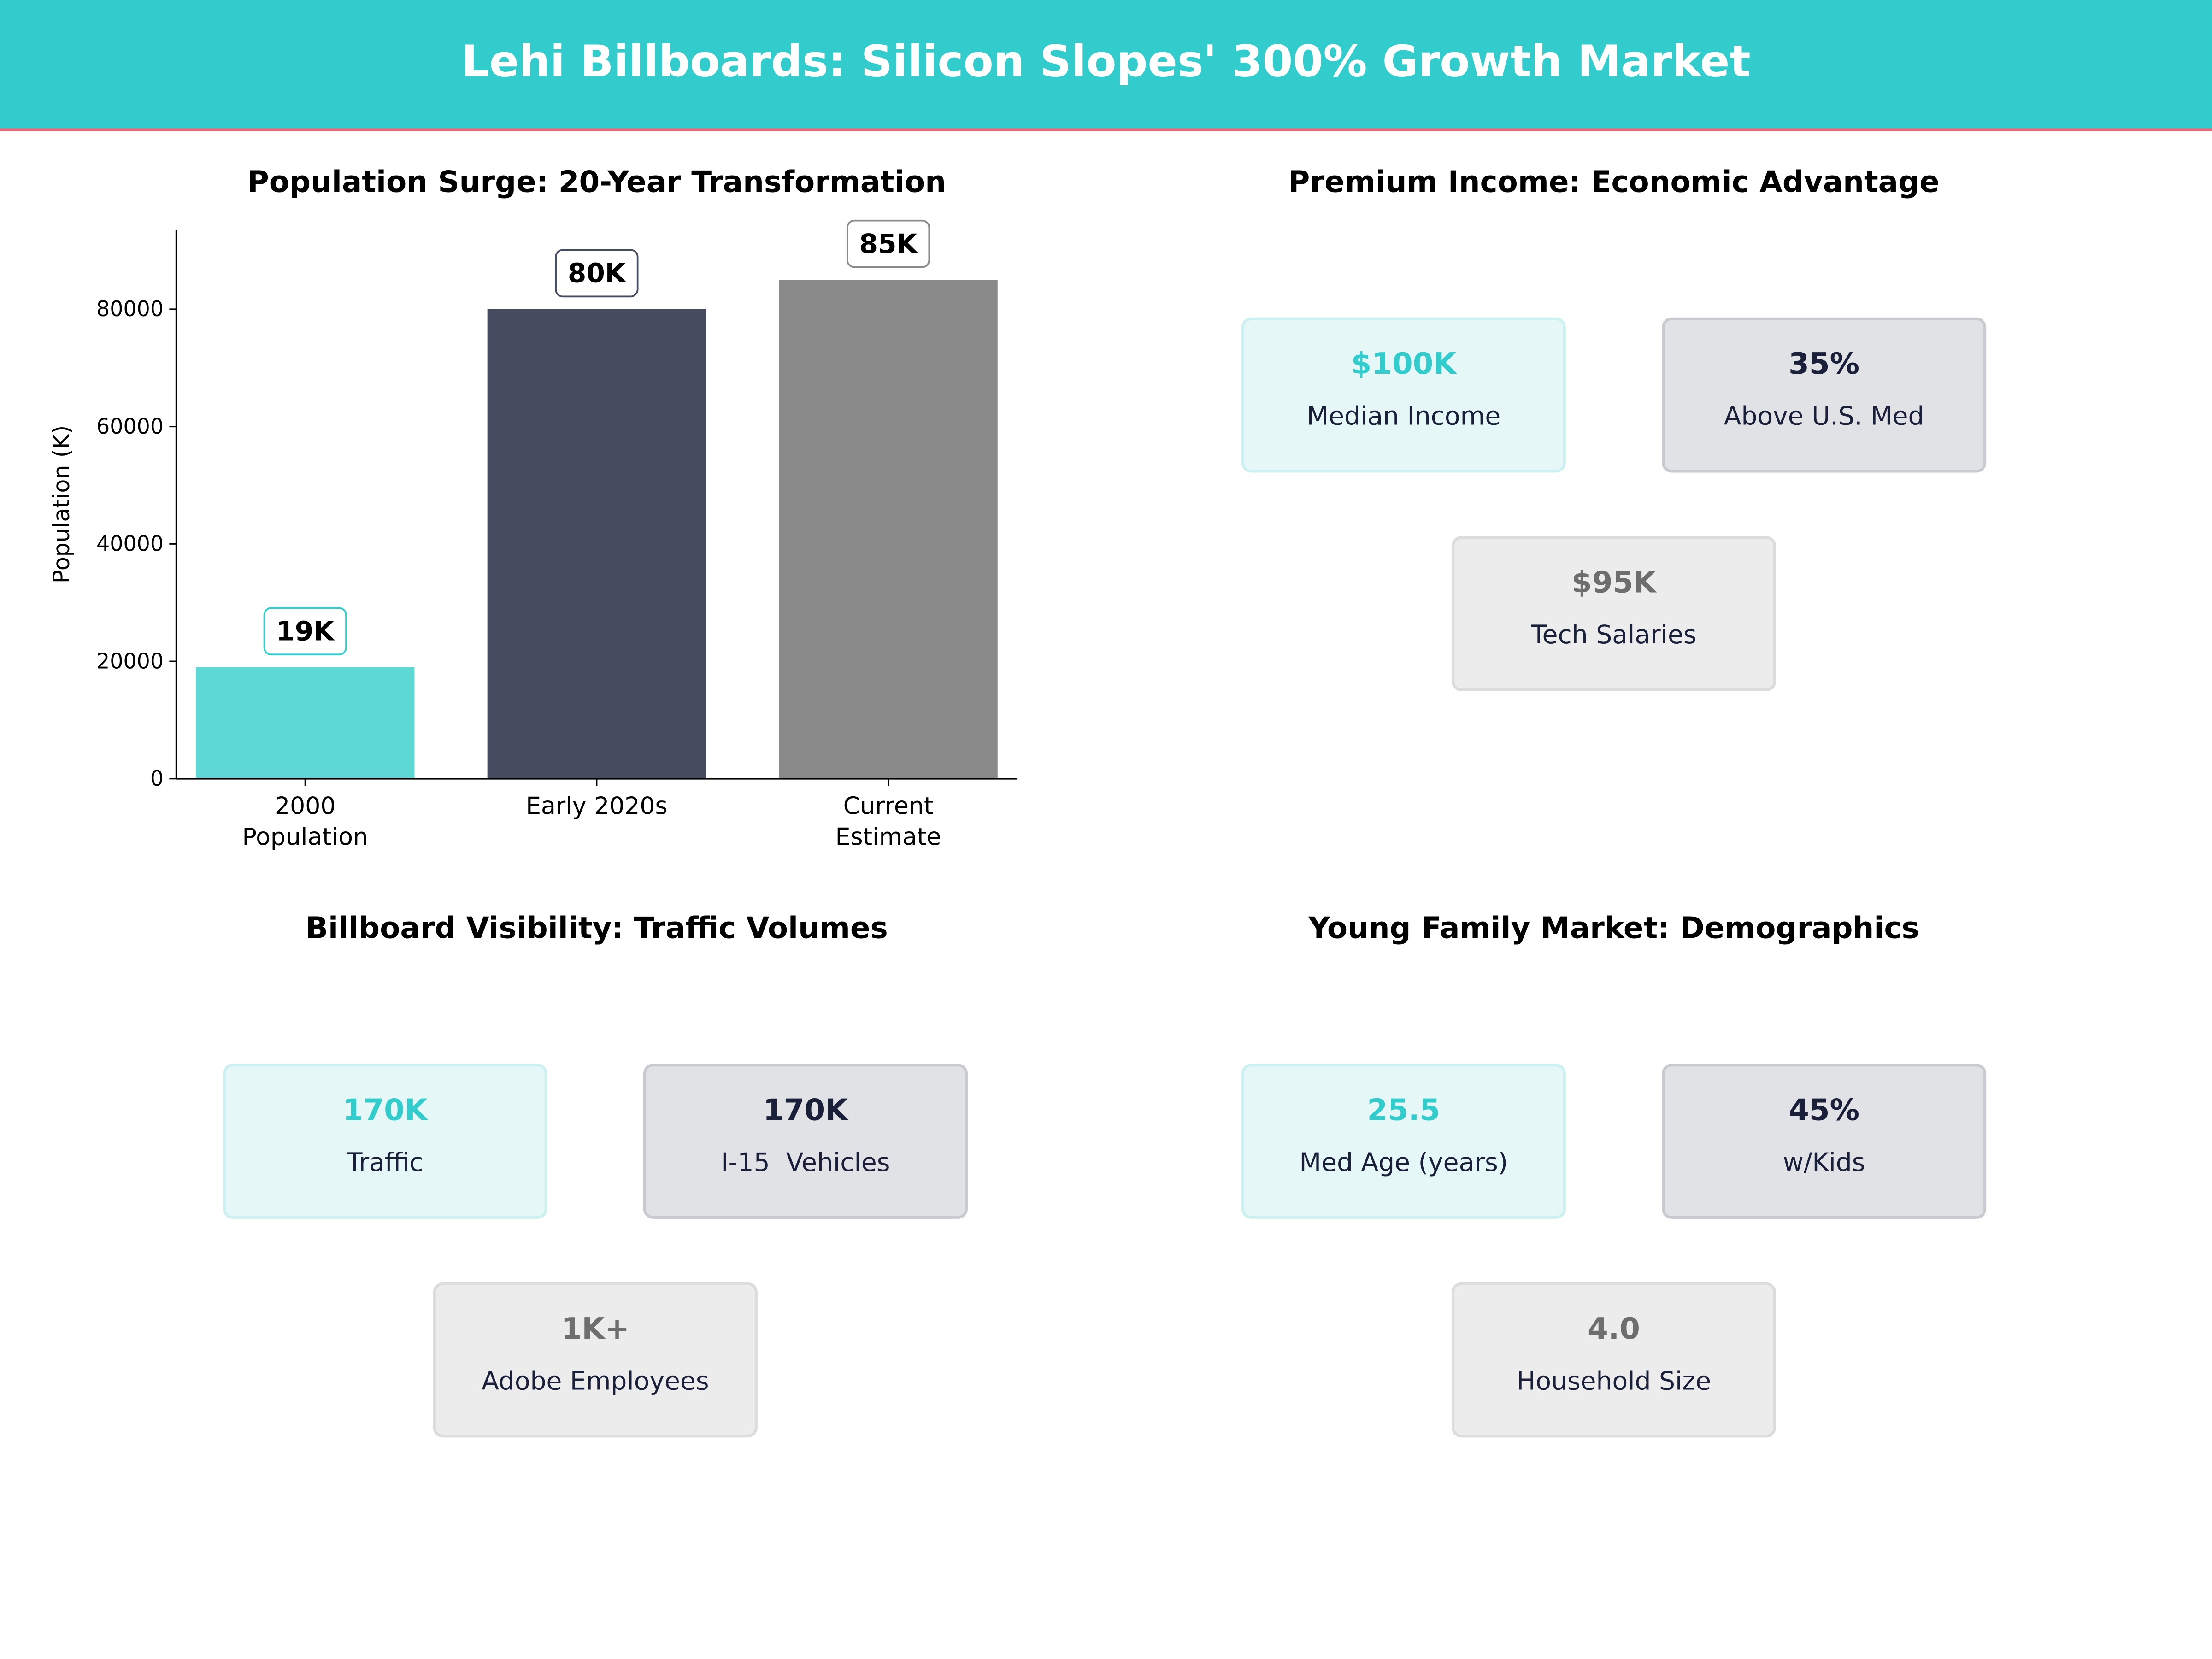 The width and height of the screenshot is (2212, 1659). Describe the element at coordinates (595, 1382) in the screenshot. I see `card-label: Adobe Employees` at that location.